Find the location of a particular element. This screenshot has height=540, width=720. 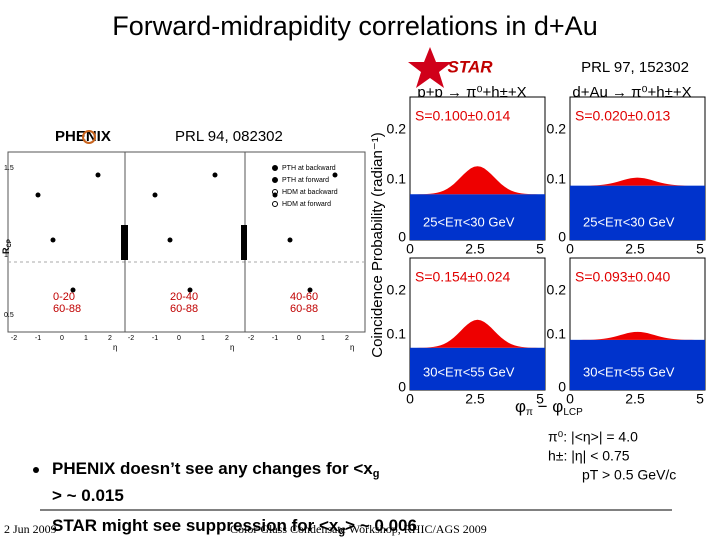

phenix-y-tick-label: 1 is located at coordinates (6, 255).